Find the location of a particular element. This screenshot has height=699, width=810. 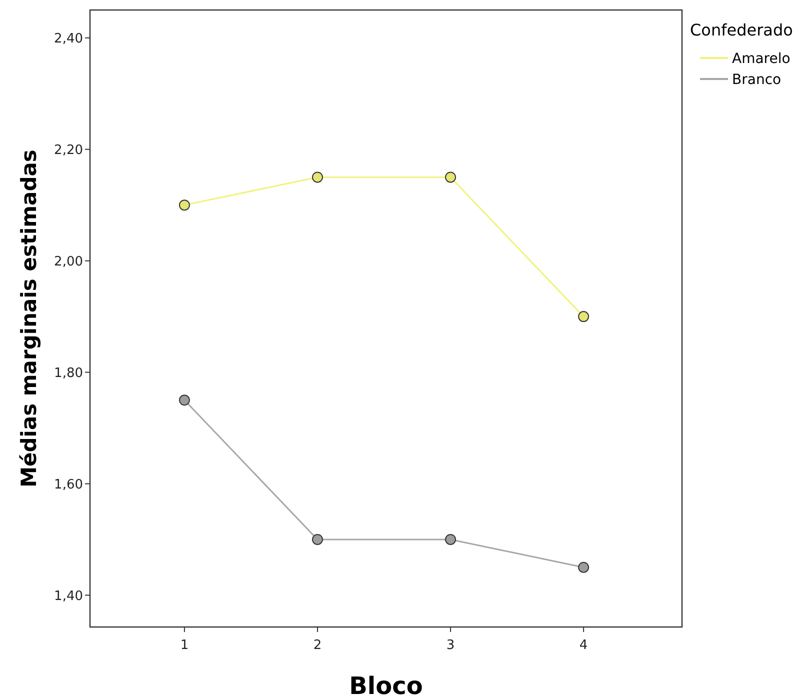

x-axis-title: Bloco is located at coordinates (386, 685).